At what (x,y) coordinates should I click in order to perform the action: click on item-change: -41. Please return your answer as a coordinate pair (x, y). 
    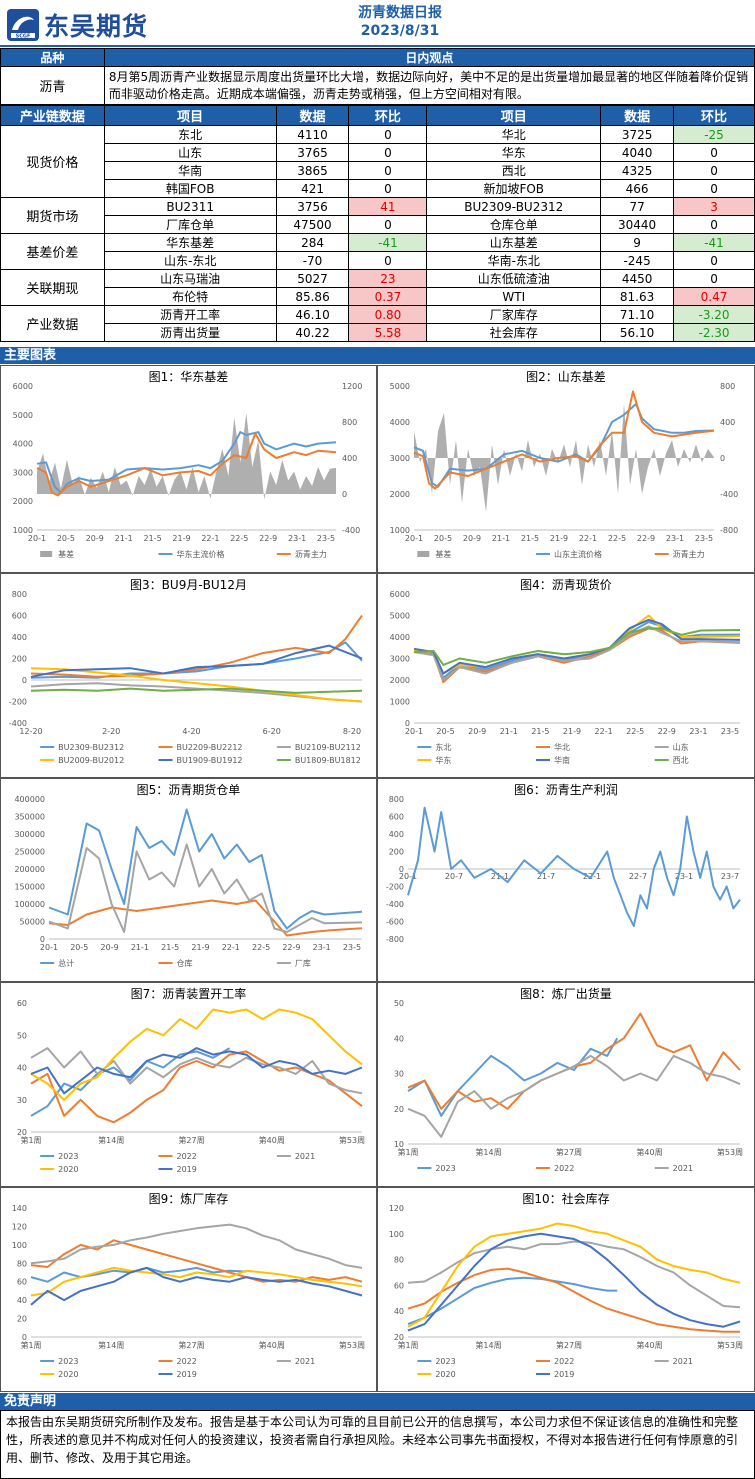
    Looking at the image, I should click on (388, 242).